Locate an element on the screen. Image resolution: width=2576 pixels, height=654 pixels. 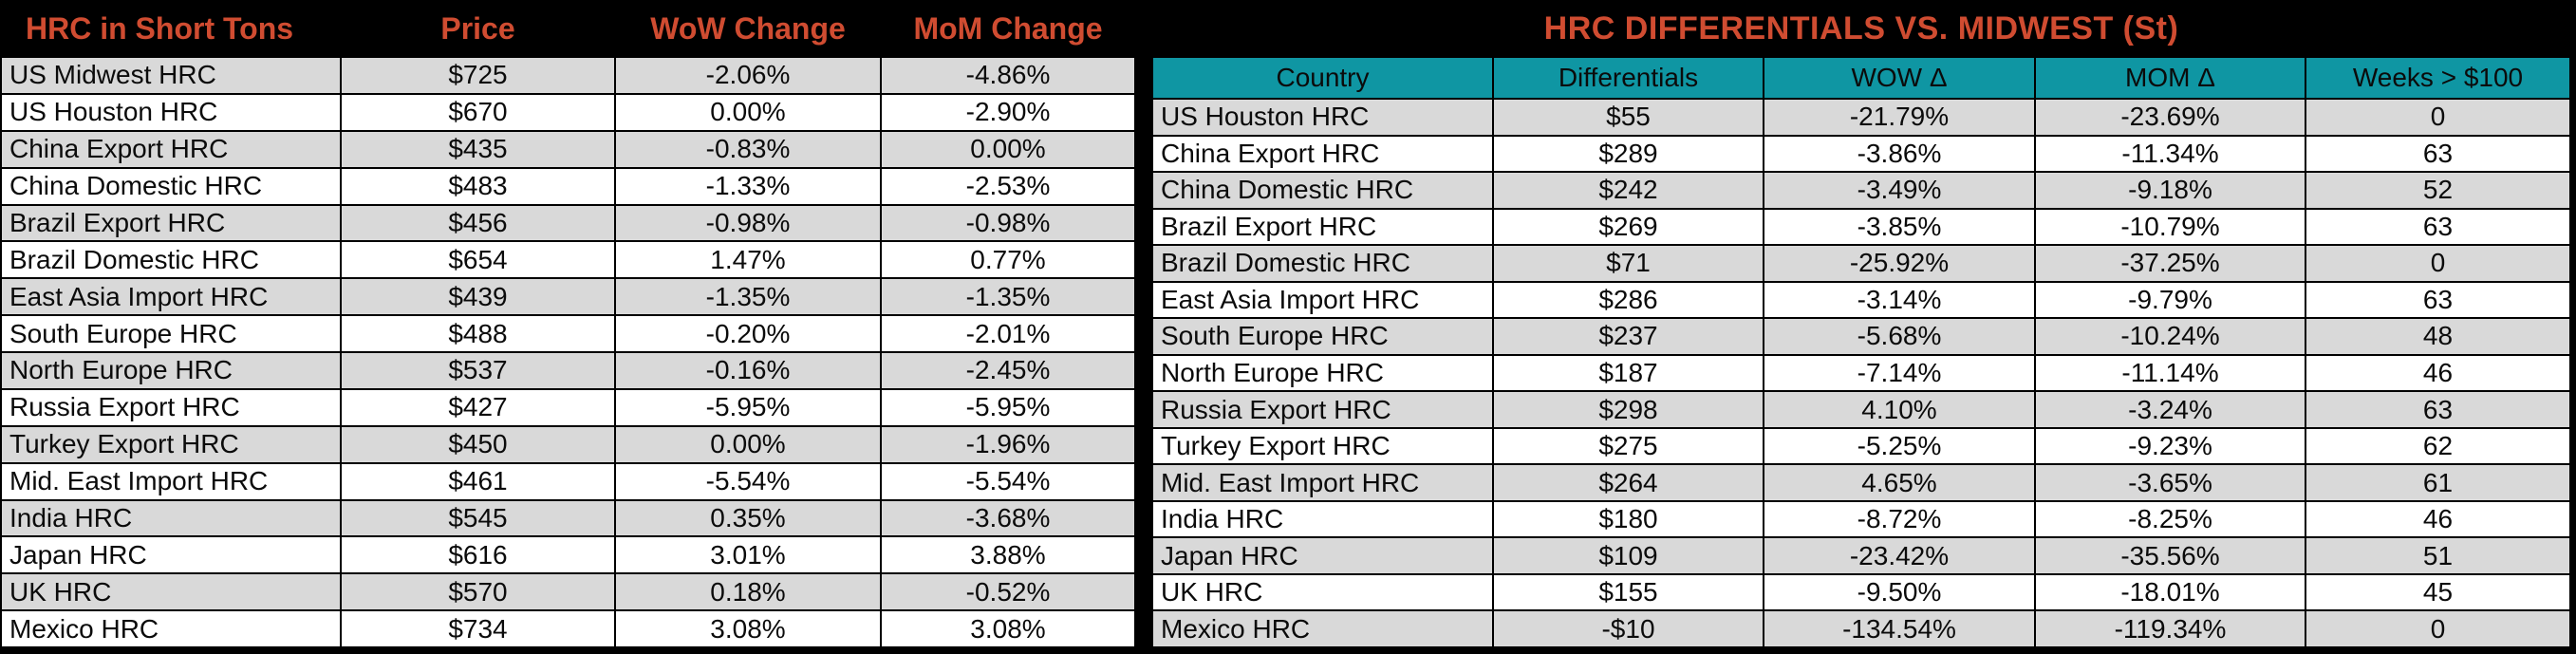
value-cell: $269 is located at coordinates (1628, 227).